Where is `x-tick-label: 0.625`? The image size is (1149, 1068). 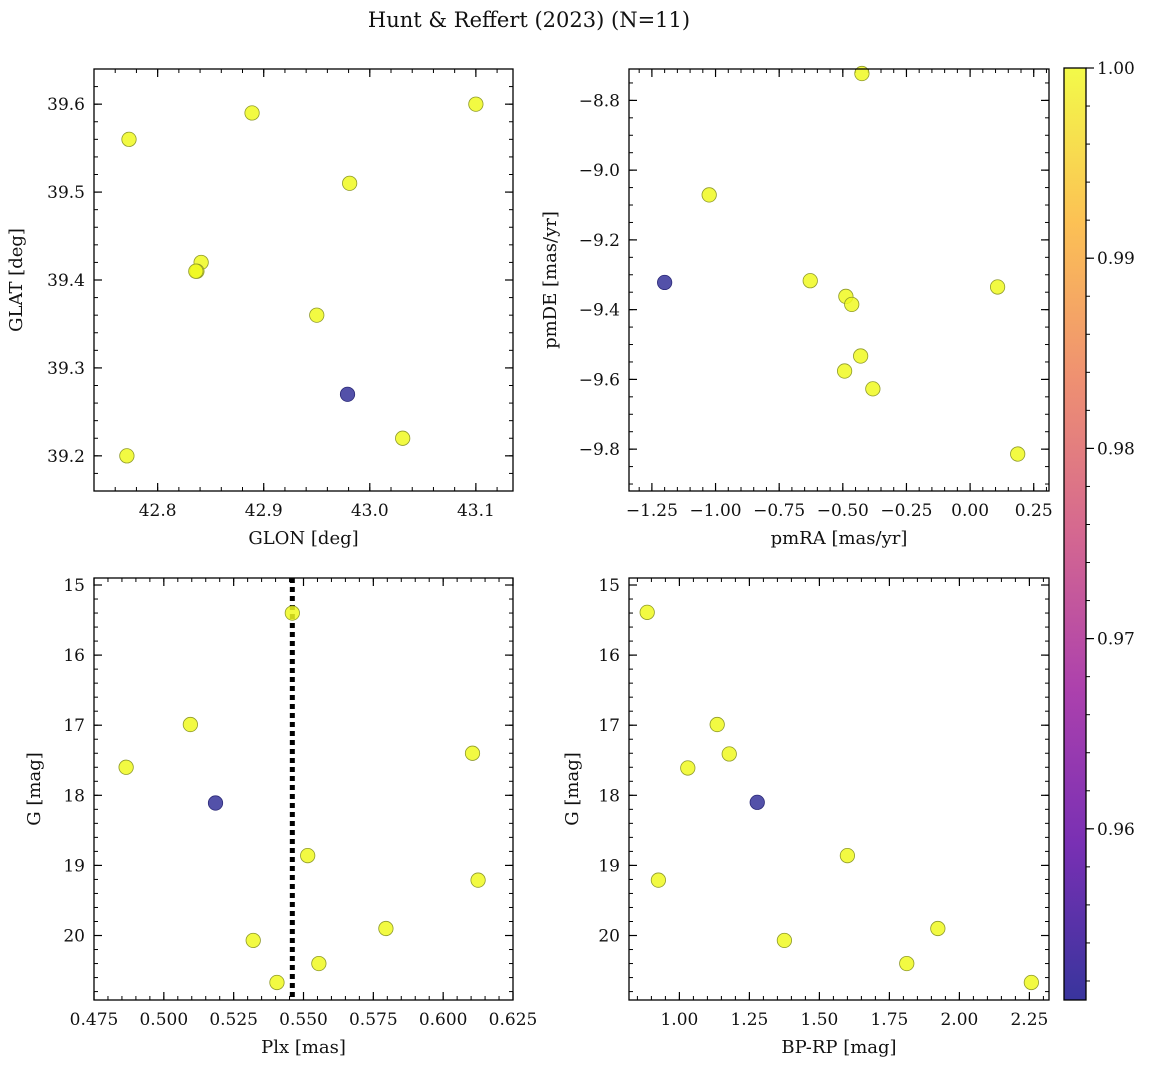 x-tick-label: 0.625 is located at coordinates (513, 1020).